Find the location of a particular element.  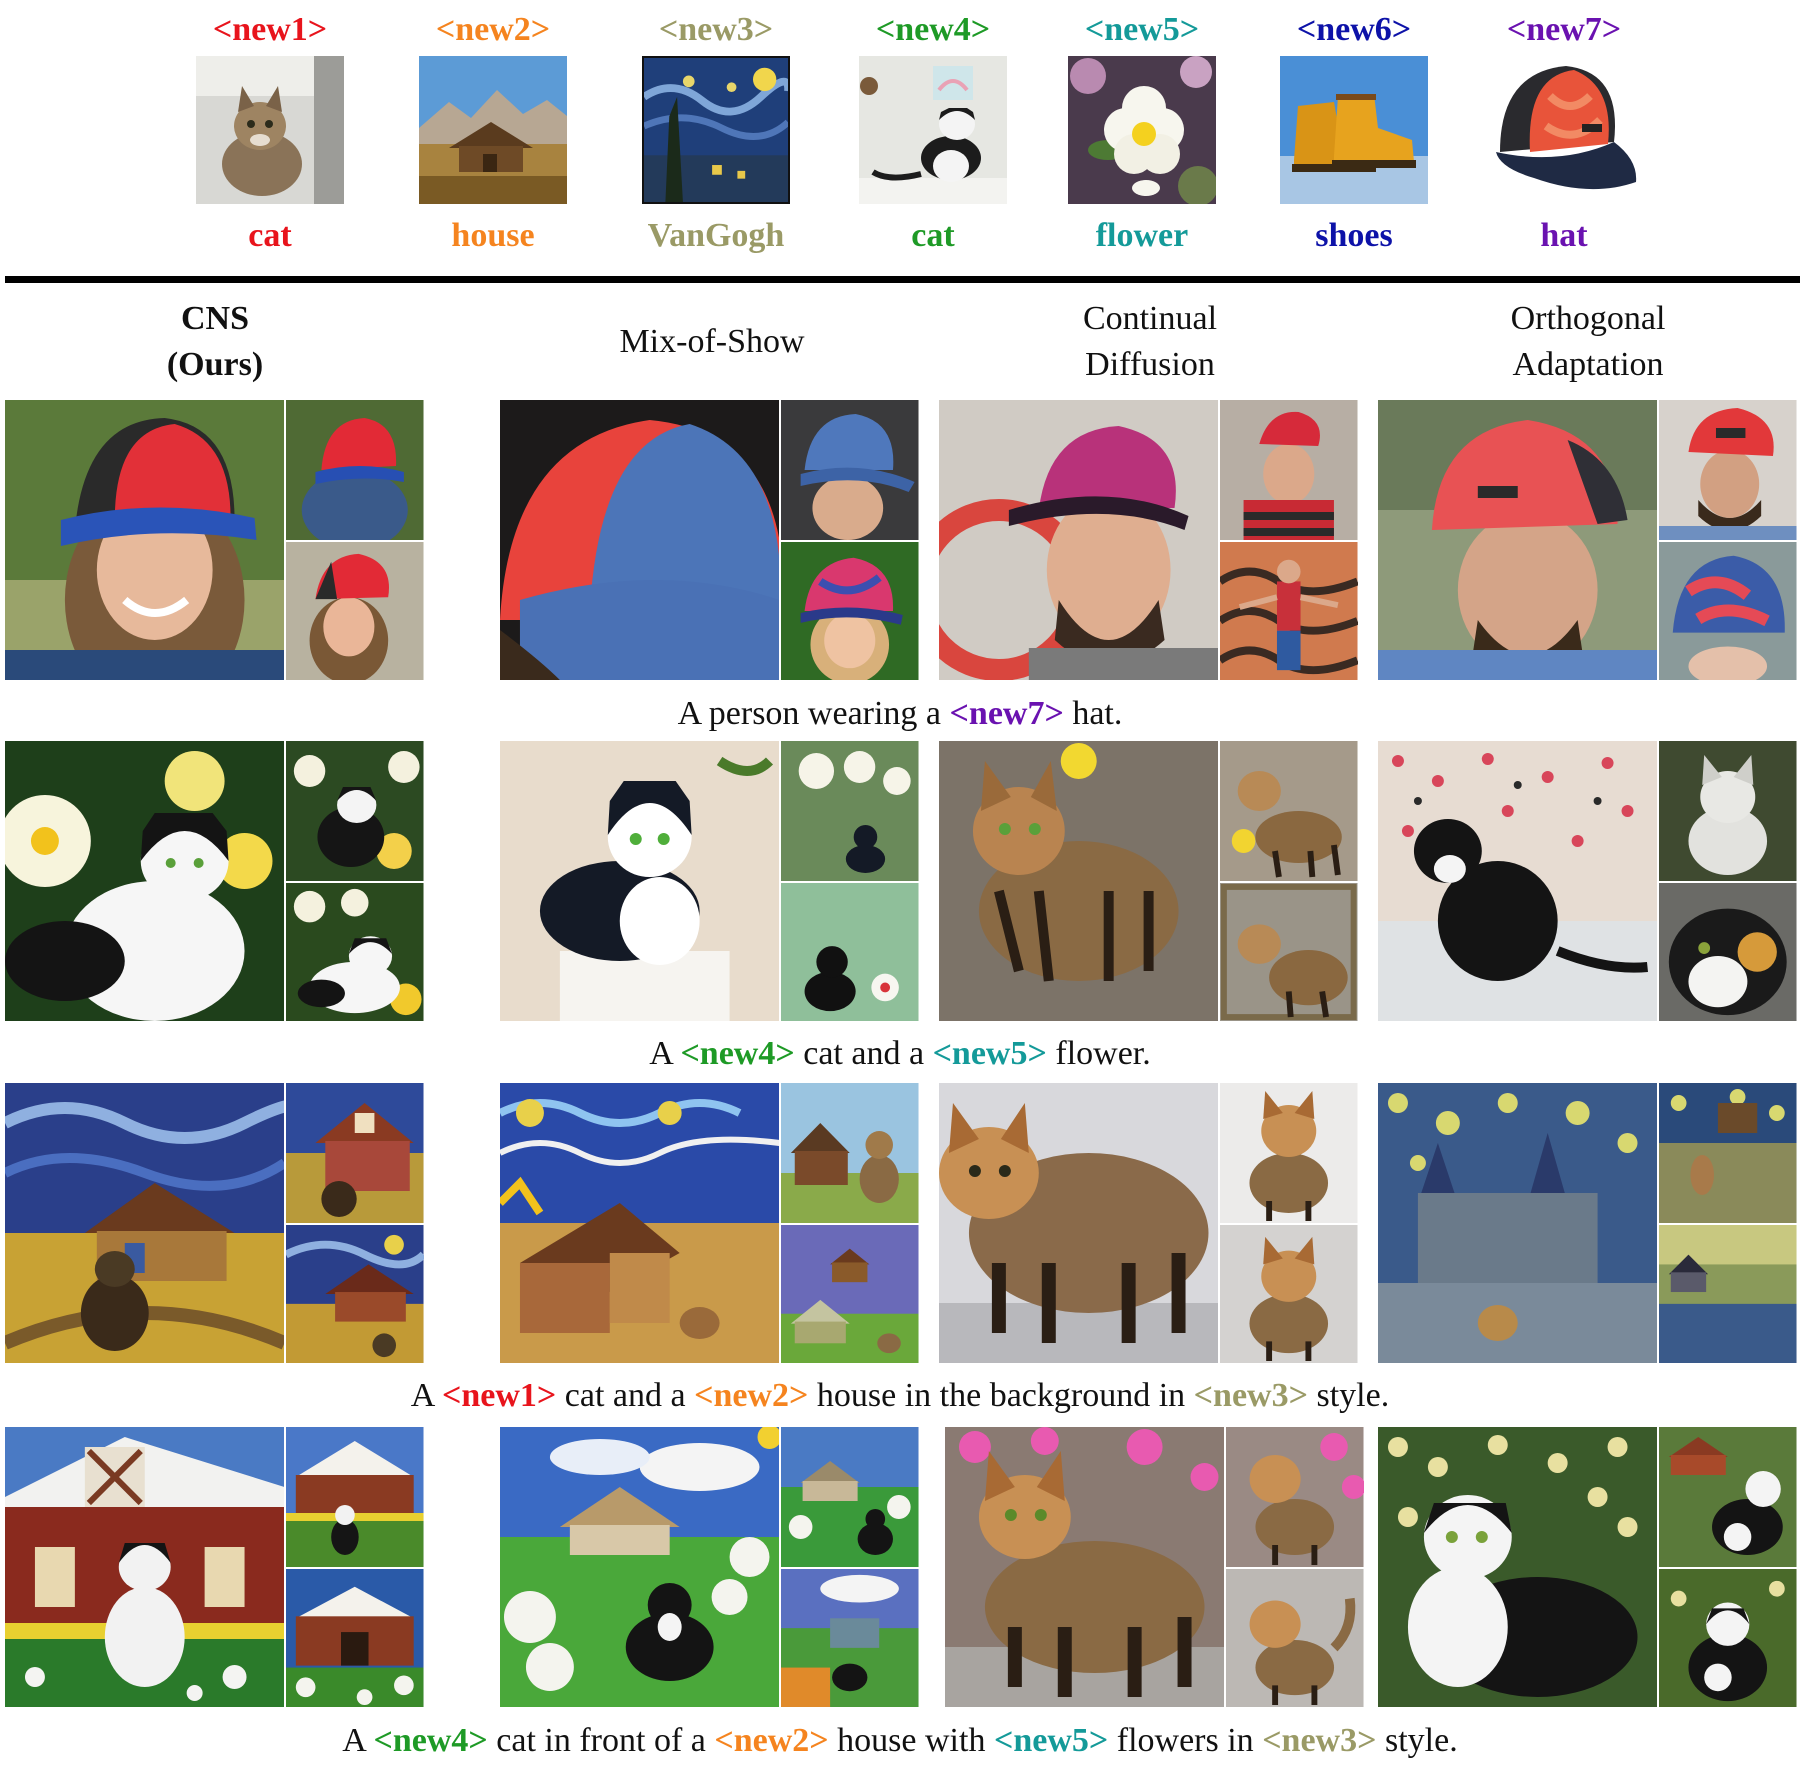

concept-new4: <new4> cat is located at coordinates (933, 134).